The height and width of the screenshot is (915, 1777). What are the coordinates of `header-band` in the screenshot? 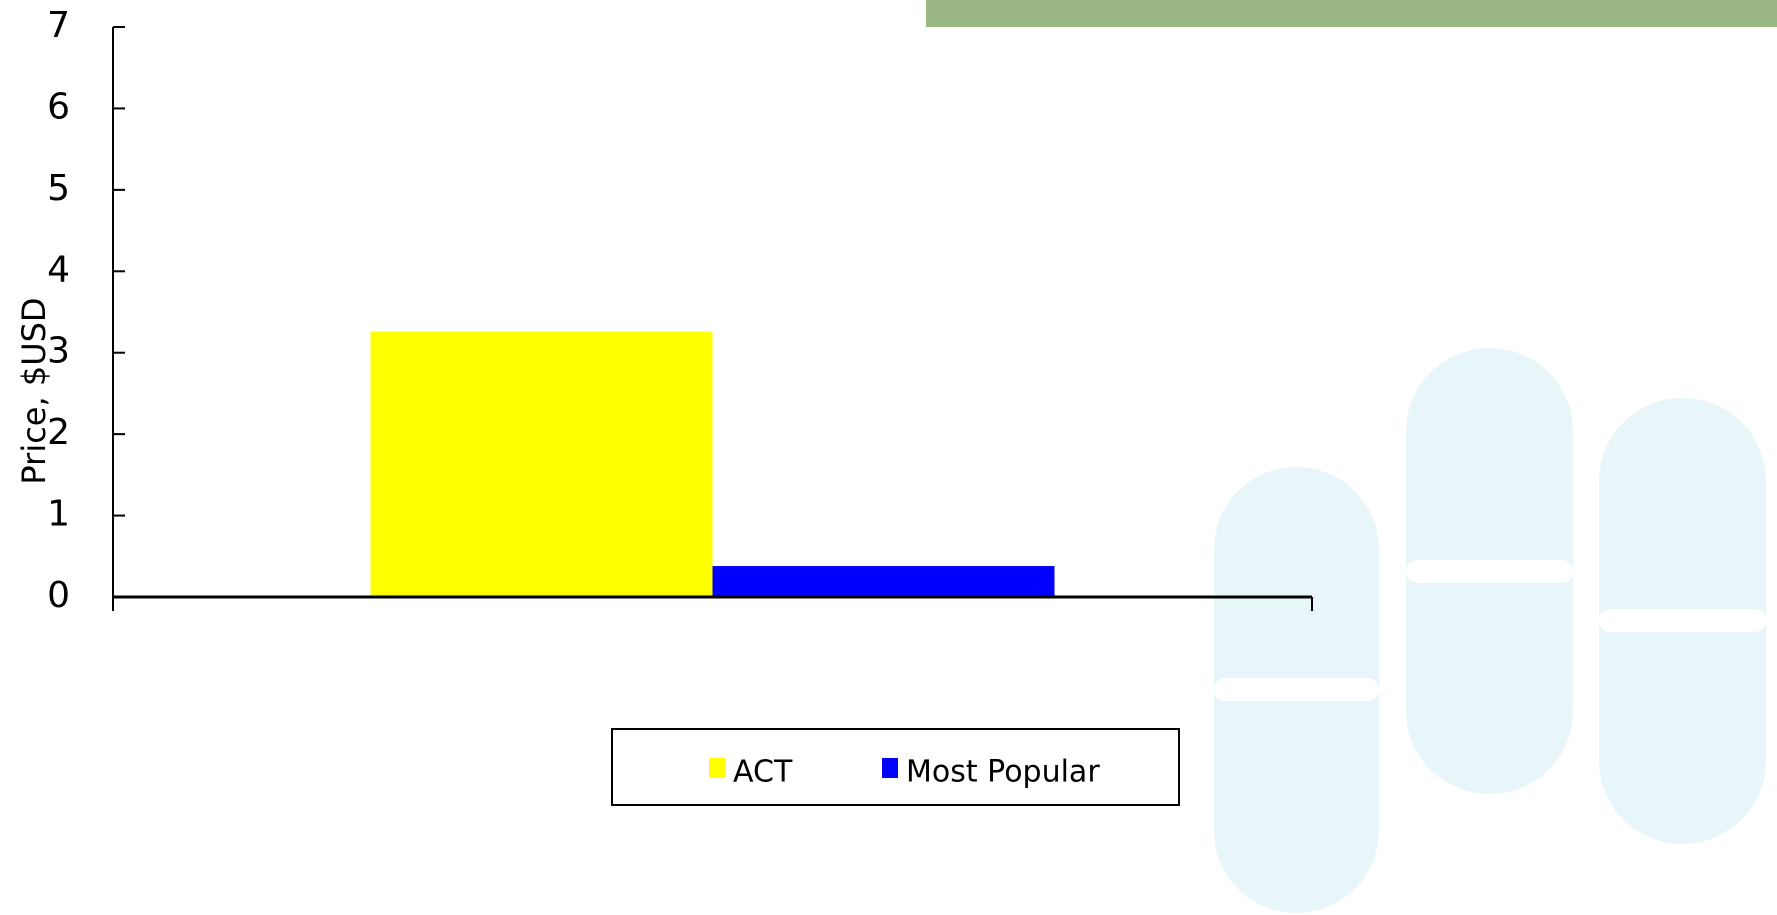 It's located at (1351, 13).